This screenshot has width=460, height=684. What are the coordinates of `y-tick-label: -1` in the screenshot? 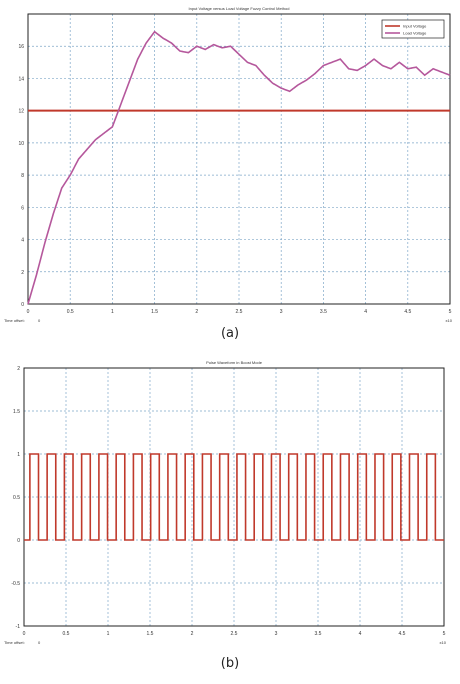 It's located at (18, 627).